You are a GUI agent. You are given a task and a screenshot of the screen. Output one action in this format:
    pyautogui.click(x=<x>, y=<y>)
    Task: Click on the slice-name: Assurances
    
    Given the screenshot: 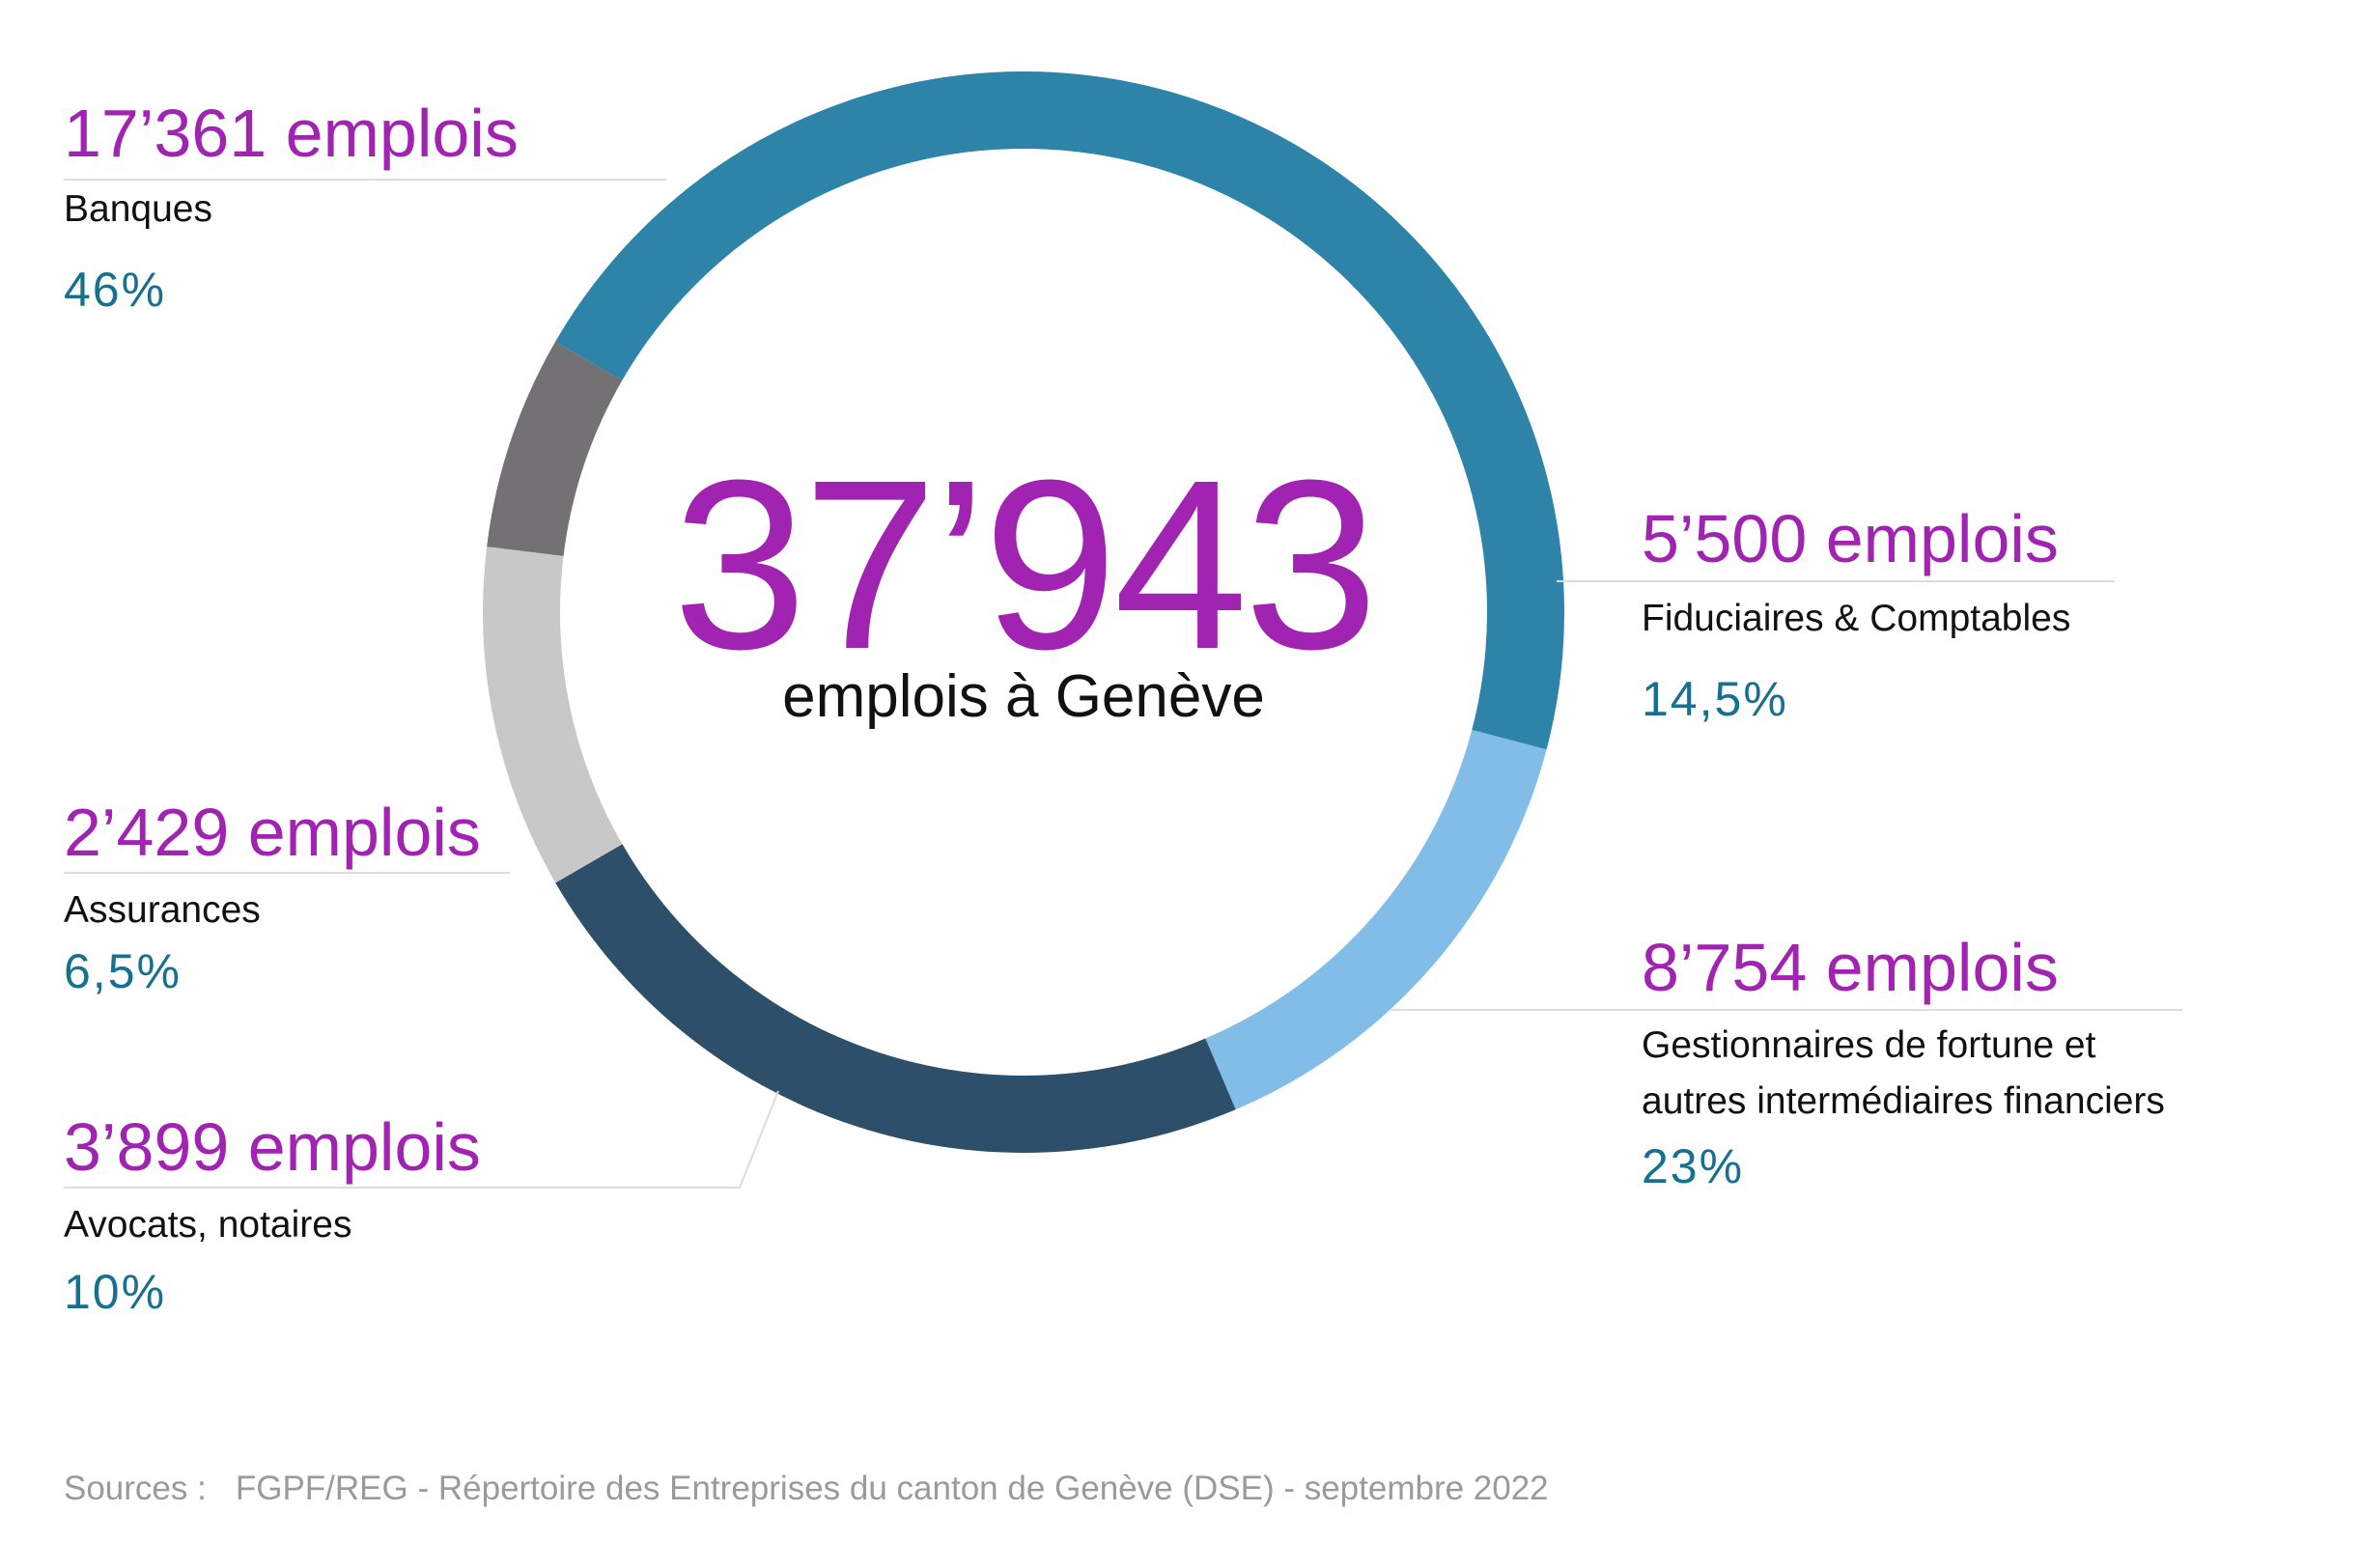 What is the action you would take?
    pyautogui.click(x=162, y=910)
    